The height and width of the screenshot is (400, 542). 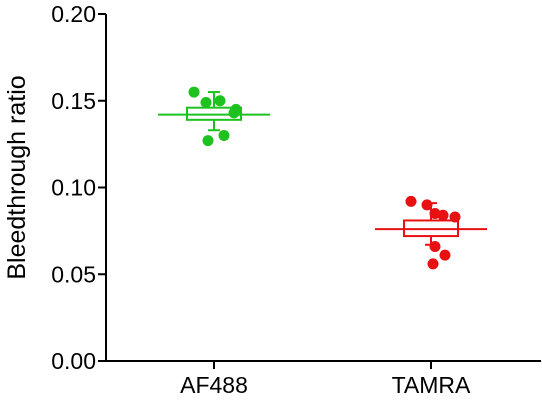 I want to click on y-axis-ticks: 0.00 0.05 0.10 0.15 0.20, so click(x=78, y=187).